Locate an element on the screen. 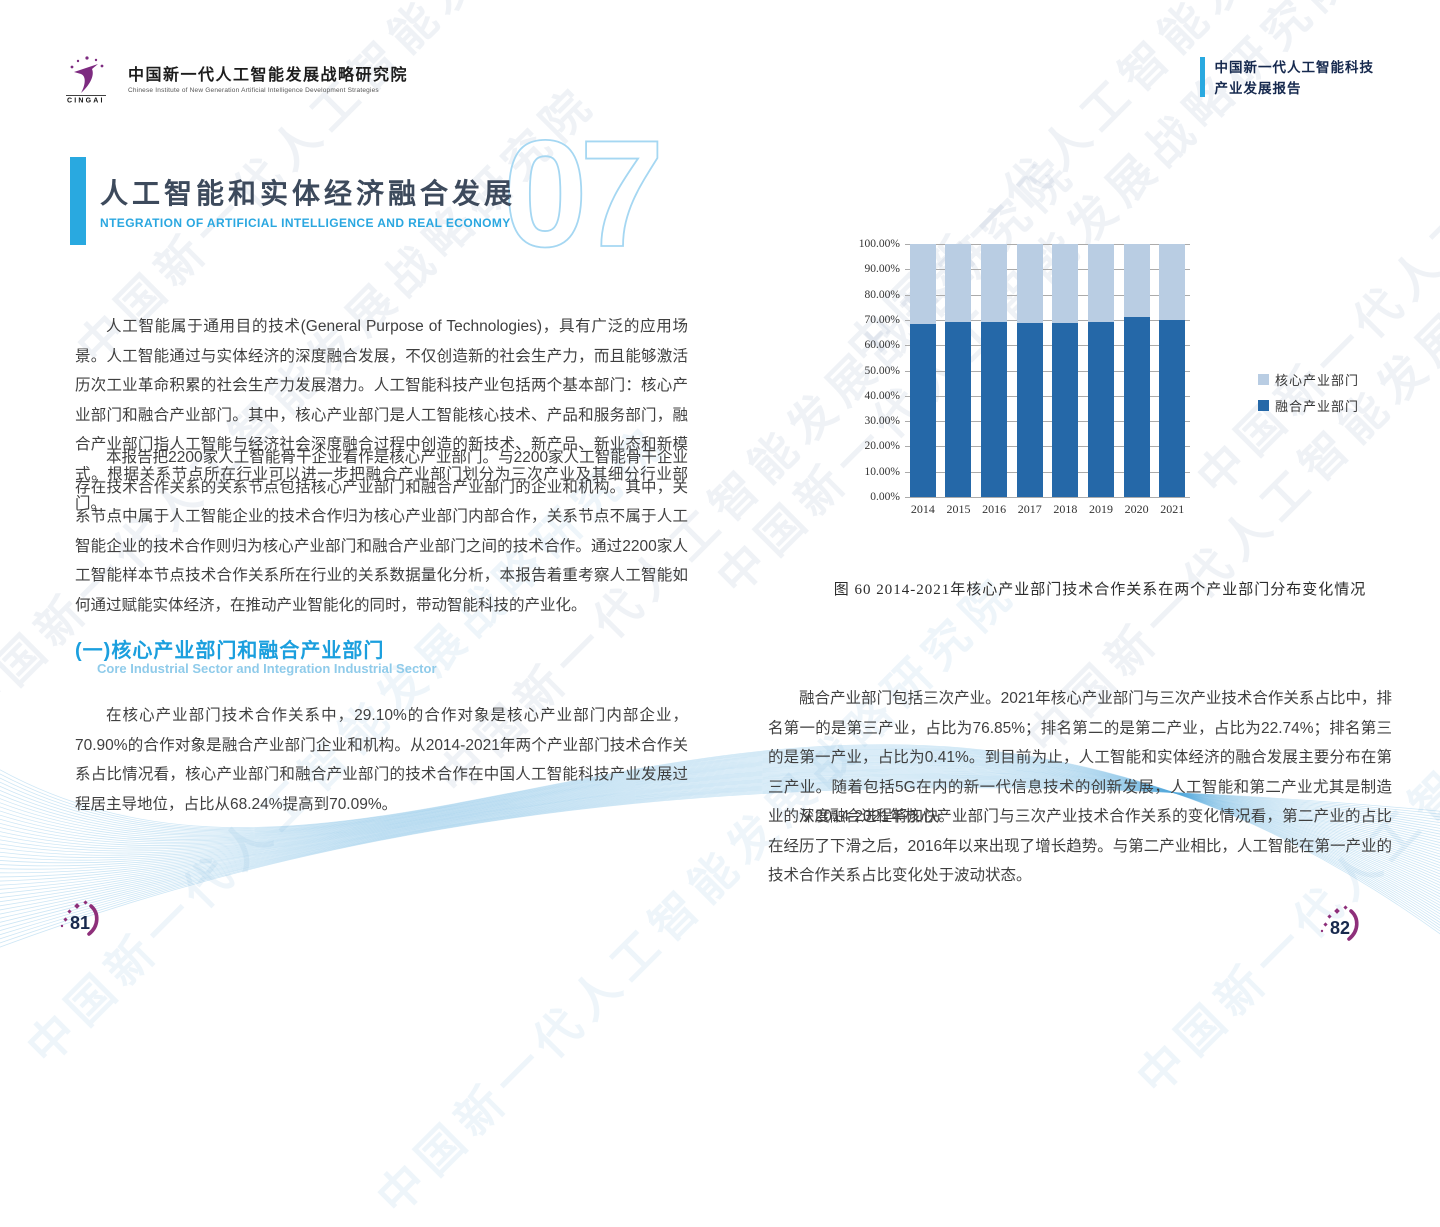 Image resolution: width=1440 pixels, height=1227 pixels. report-title-line2: 产业发展报告 is located at coordinates (1258, 88).